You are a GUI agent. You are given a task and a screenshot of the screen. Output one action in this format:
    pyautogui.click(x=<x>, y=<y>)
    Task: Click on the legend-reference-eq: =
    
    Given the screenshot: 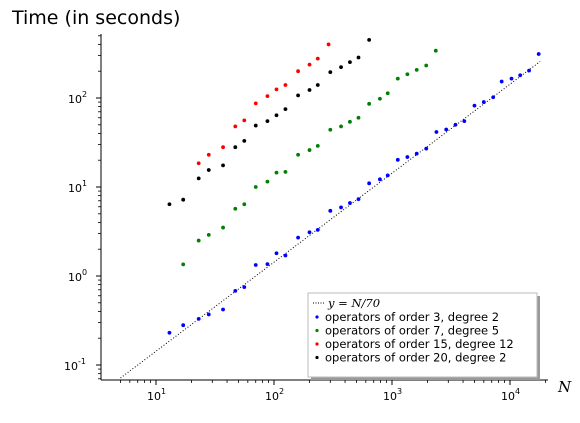 What is the action you would take?
    pyautogui.click(x=343, y=303)
    